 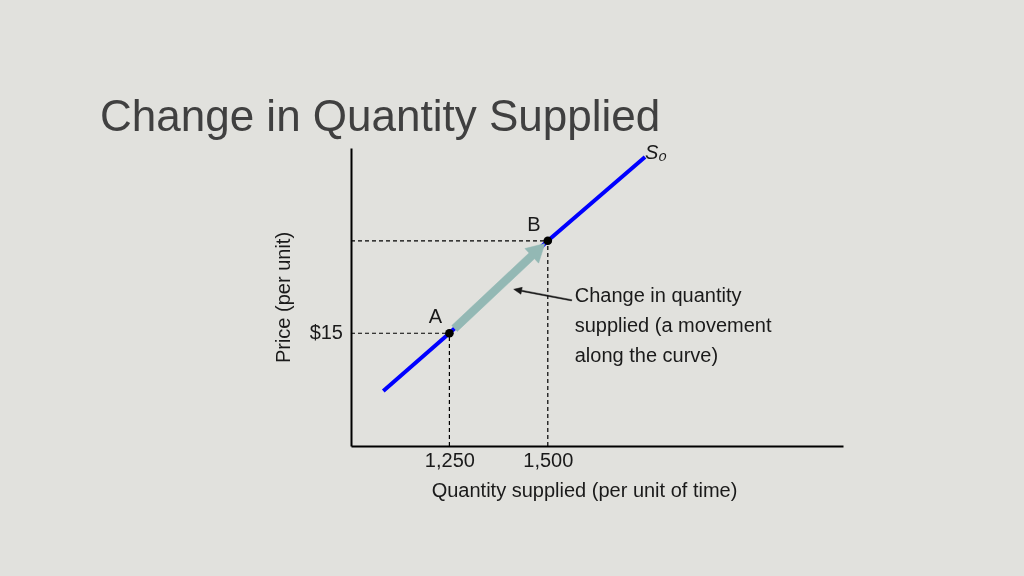 What do you see at coordinates (449, 459) in the screenshot?
I see `x-tick-label: 1,250` at bounding box center [449, 459].